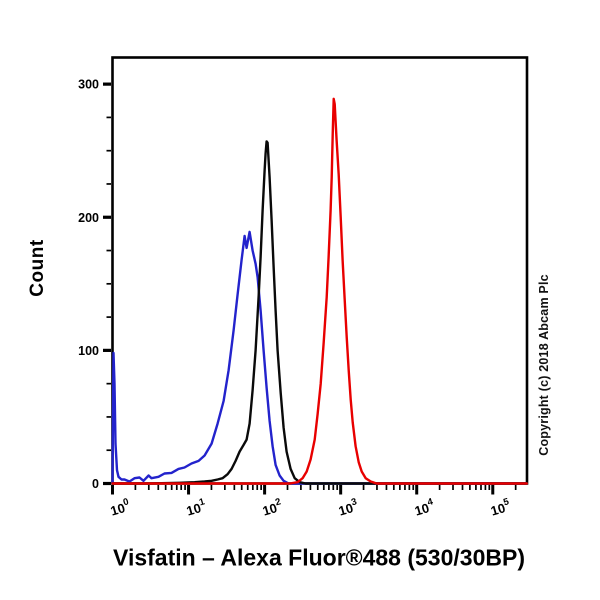  What do you see at coordinates (272, 507) in the screenshot?
I see `x-tick-label: 10²` at bounding box center [272, 507].